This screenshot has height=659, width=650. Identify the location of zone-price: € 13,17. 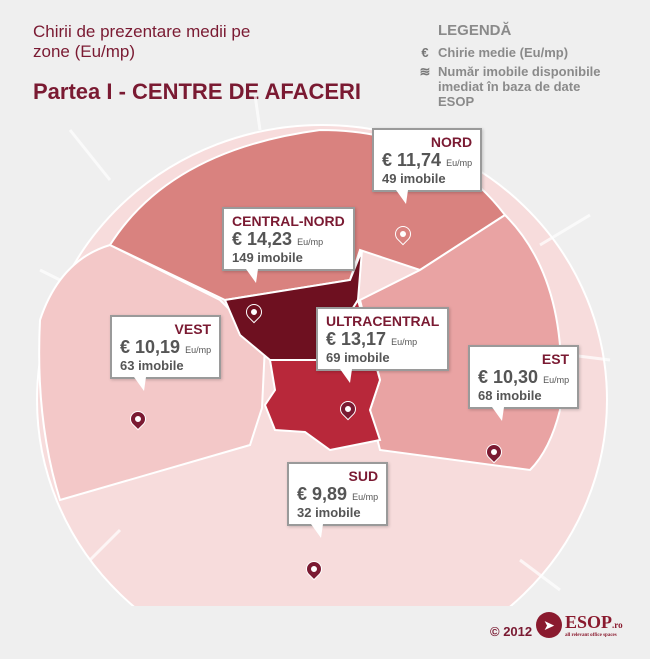
(356, 339).